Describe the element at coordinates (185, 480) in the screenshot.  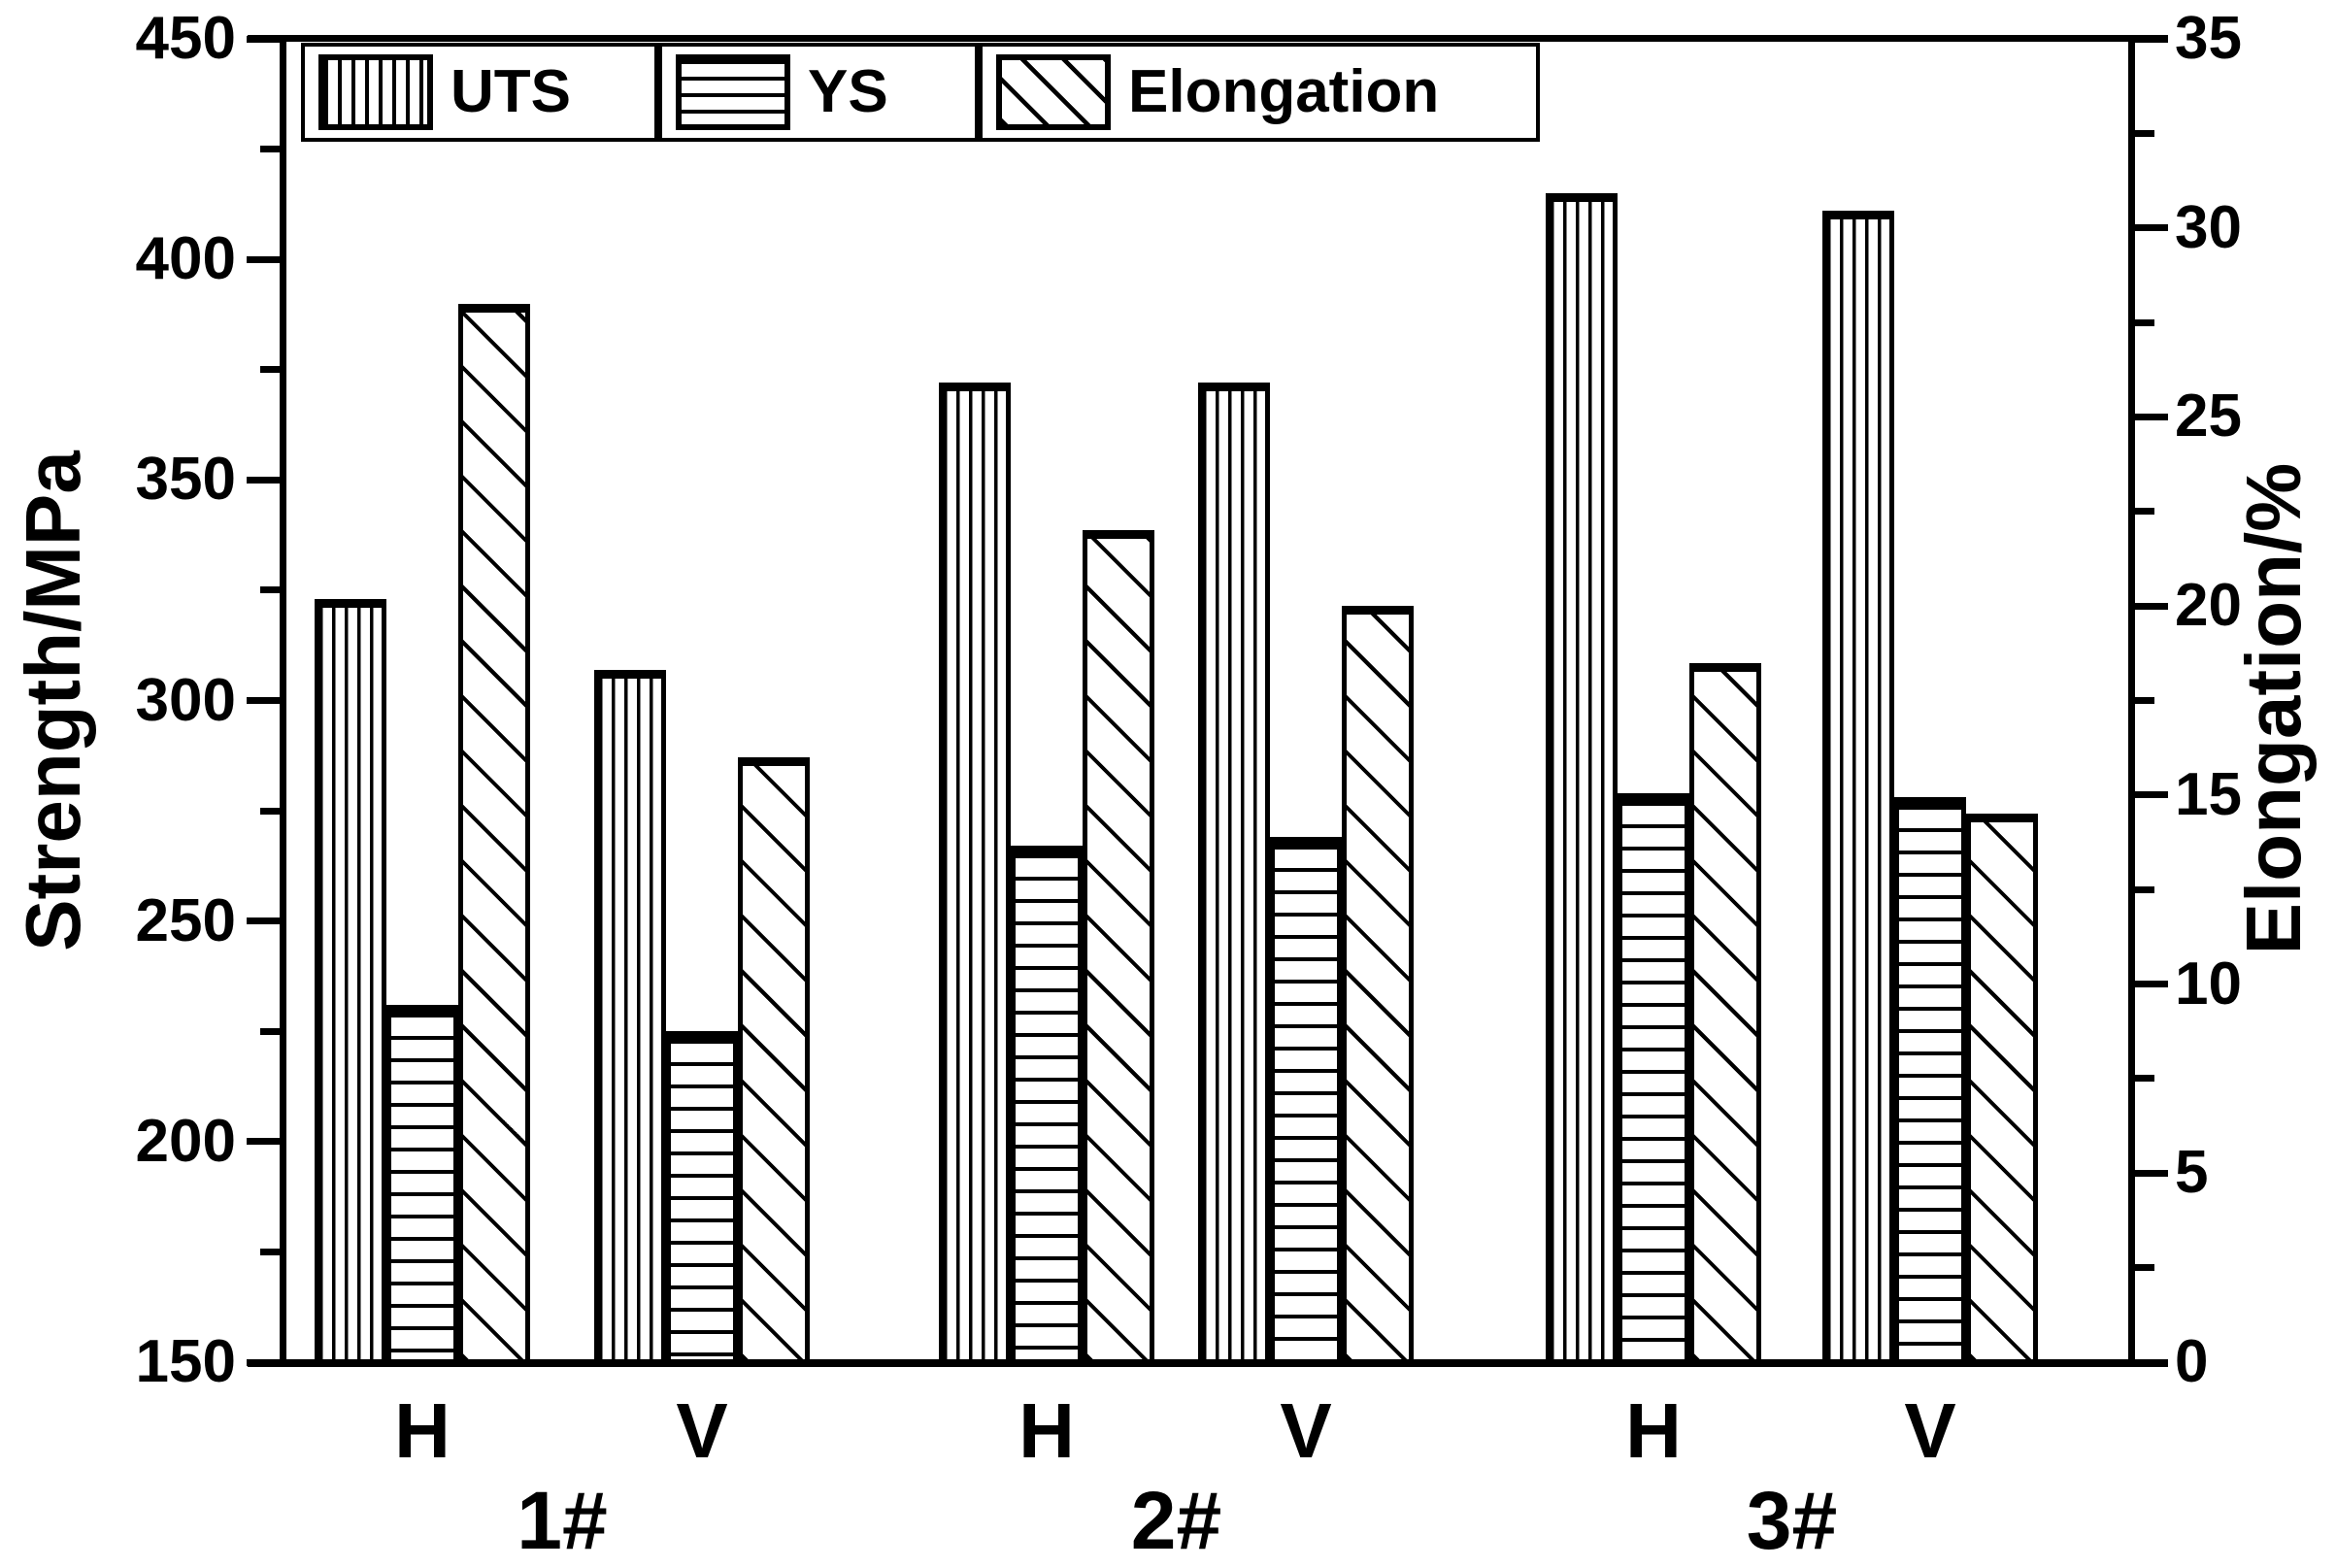
I see `left-axis-tick-label: 350` at that location.